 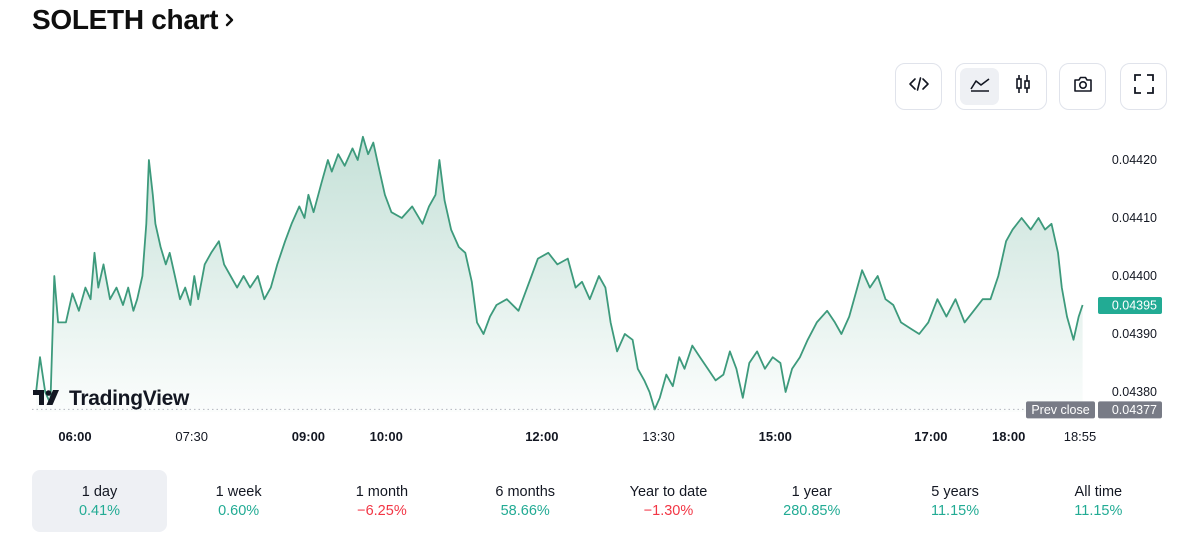 I want to click on code-icon, so click(x=919, y=86).